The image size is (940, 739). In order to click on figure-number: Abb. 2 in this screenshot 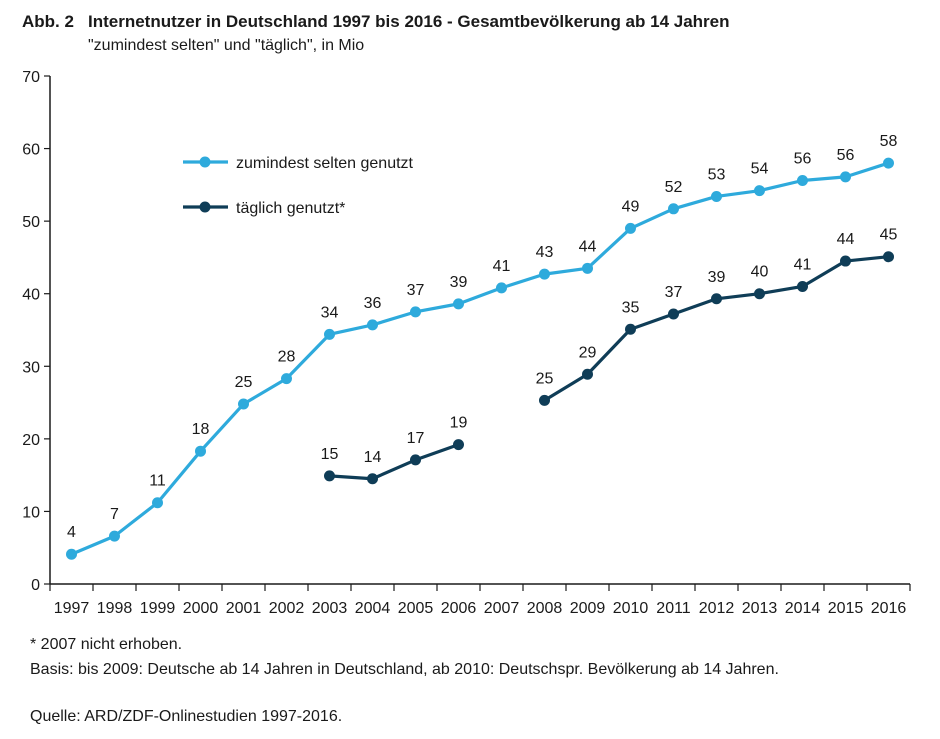, I will do `click(48, 21)`.